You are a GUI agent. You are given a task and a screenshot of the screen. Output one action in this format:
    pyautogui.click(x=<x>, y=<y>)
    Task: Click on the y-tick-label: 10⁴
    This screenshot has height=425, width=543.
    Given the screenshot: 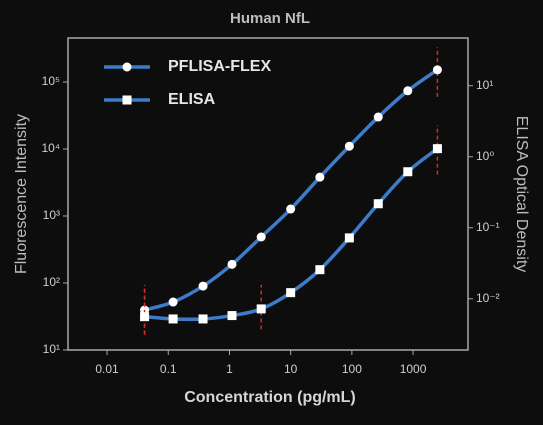 What is the action you would take?
    pyautogui.click(x=50, y=148)
    